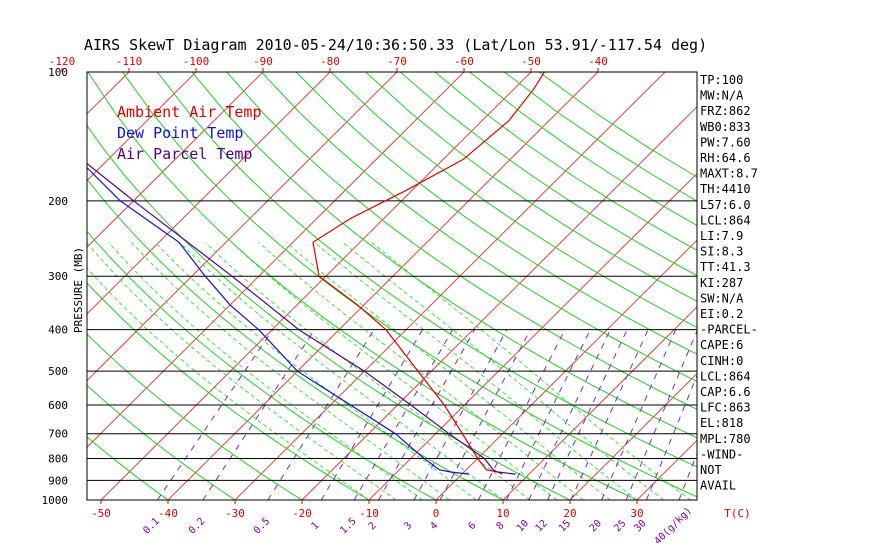  I want to click on index-entry: MPL:780, so click(725, 439).